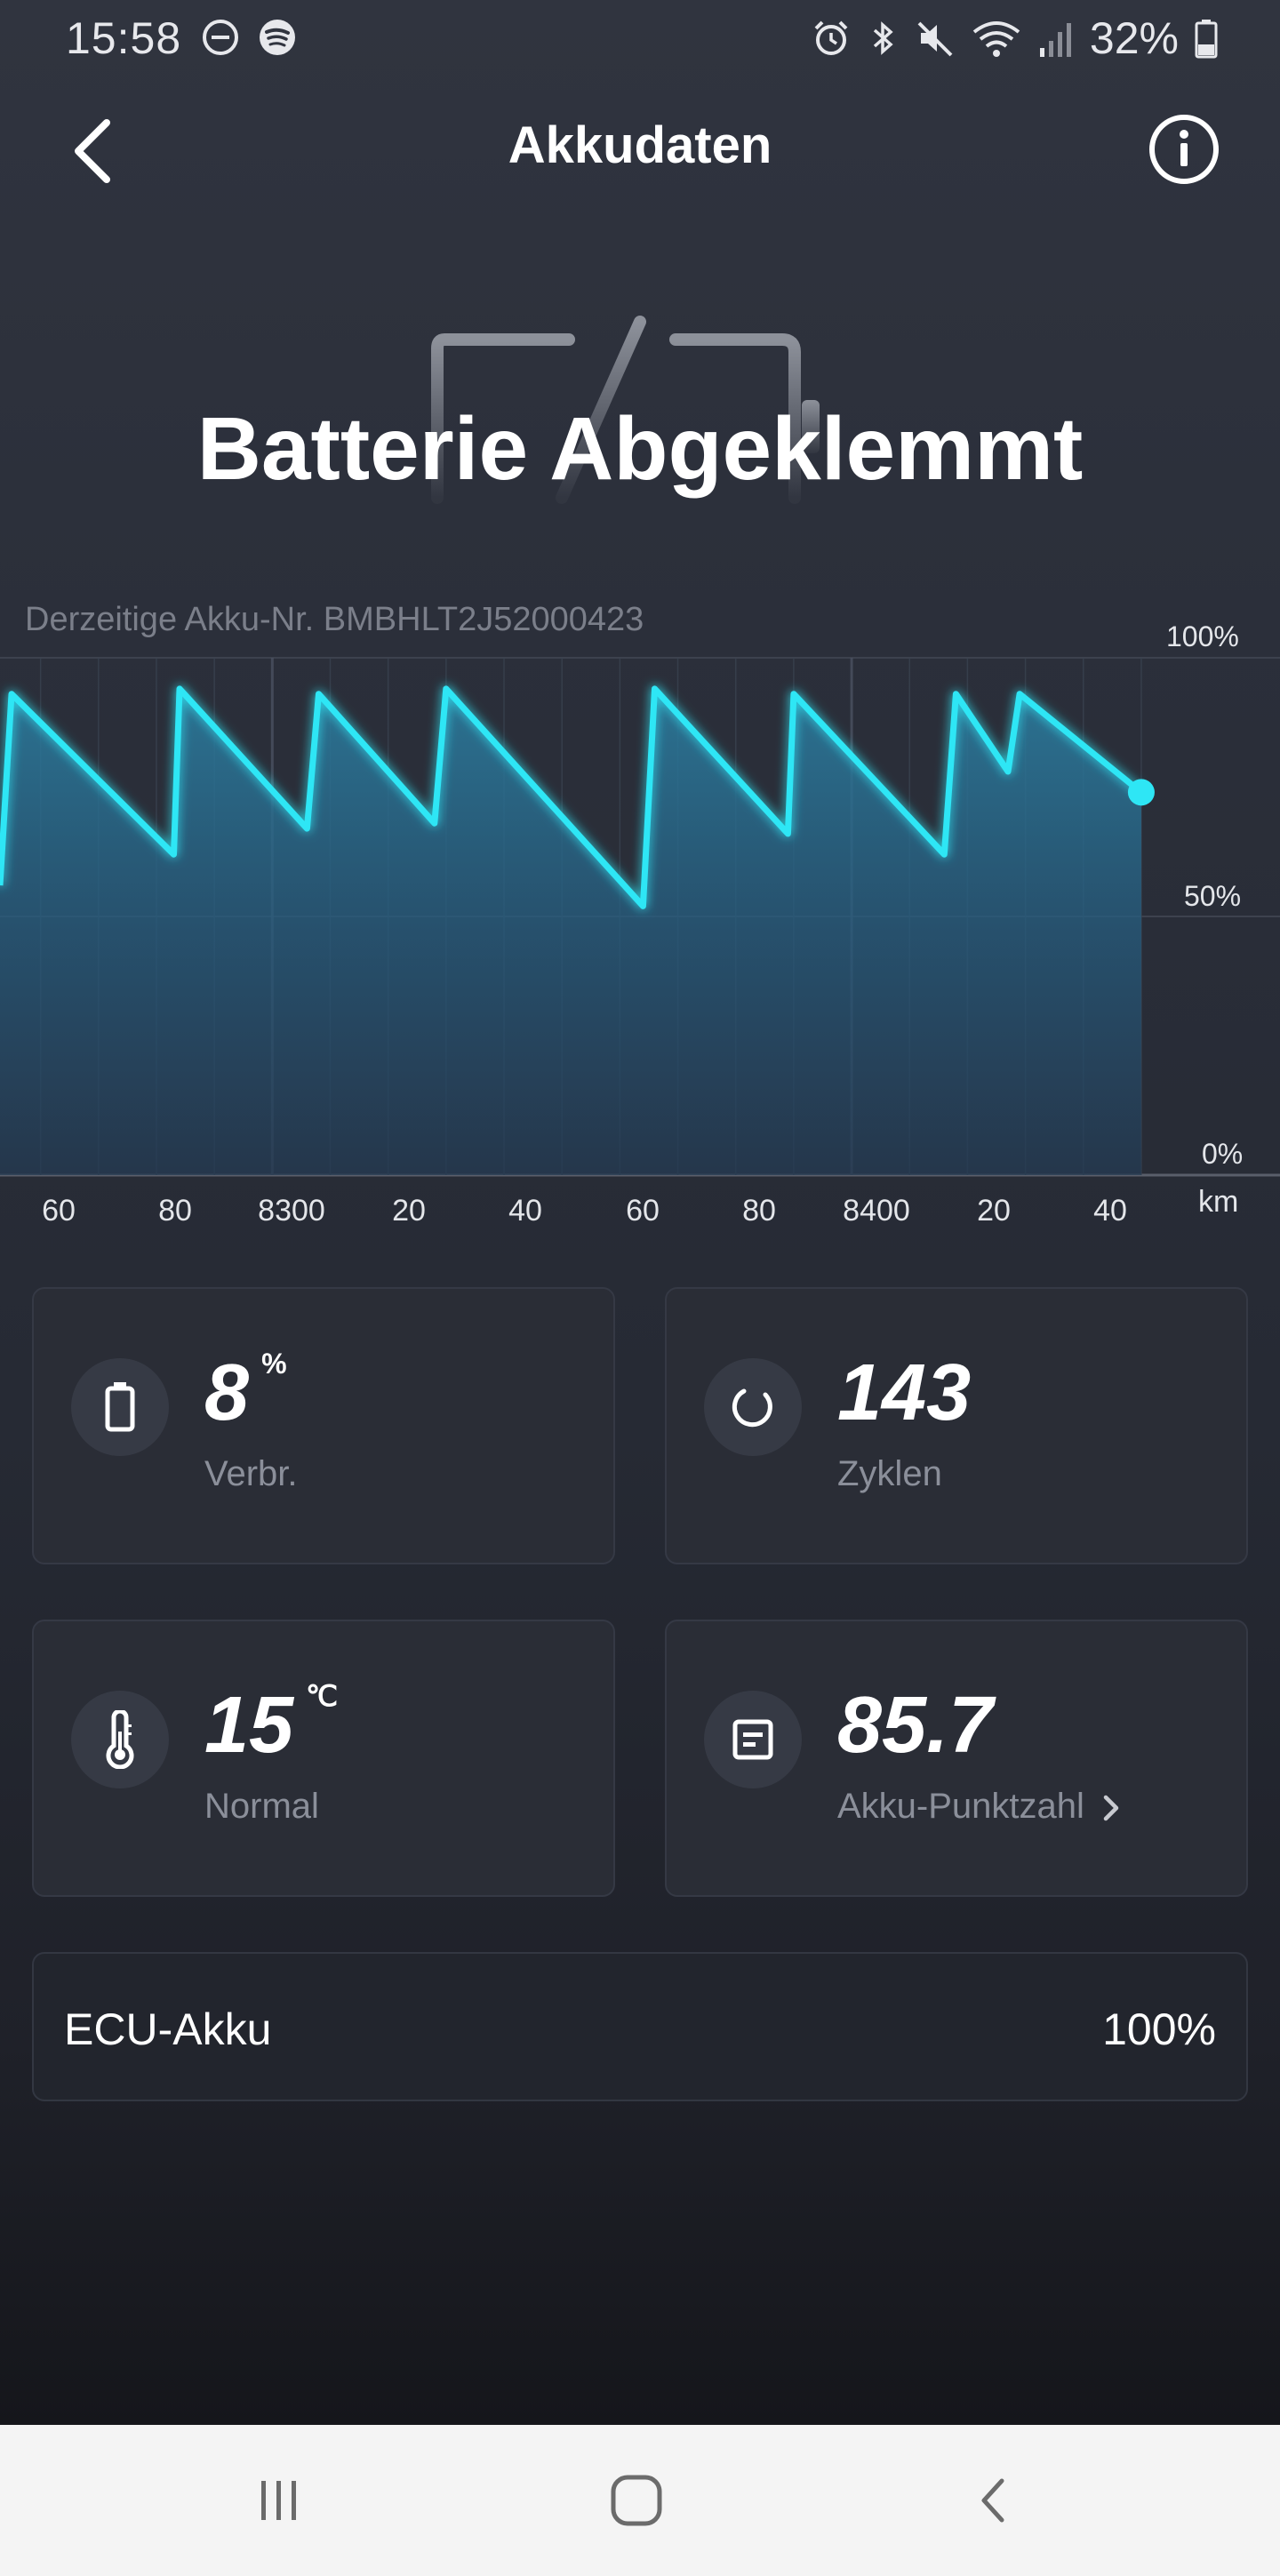  I want to click on info-icon, so click(1184, 149).